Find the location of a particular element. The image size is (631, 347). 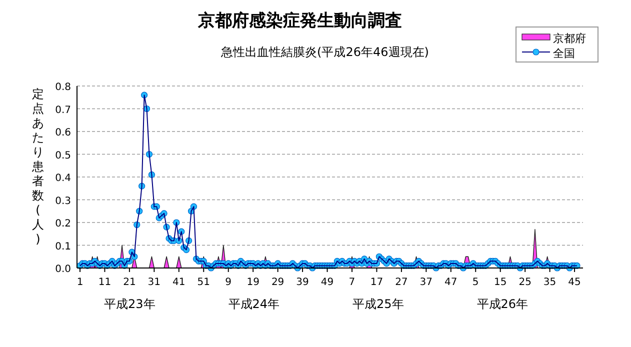

x-tick-label: 7 is located at coordinates (352, 282).